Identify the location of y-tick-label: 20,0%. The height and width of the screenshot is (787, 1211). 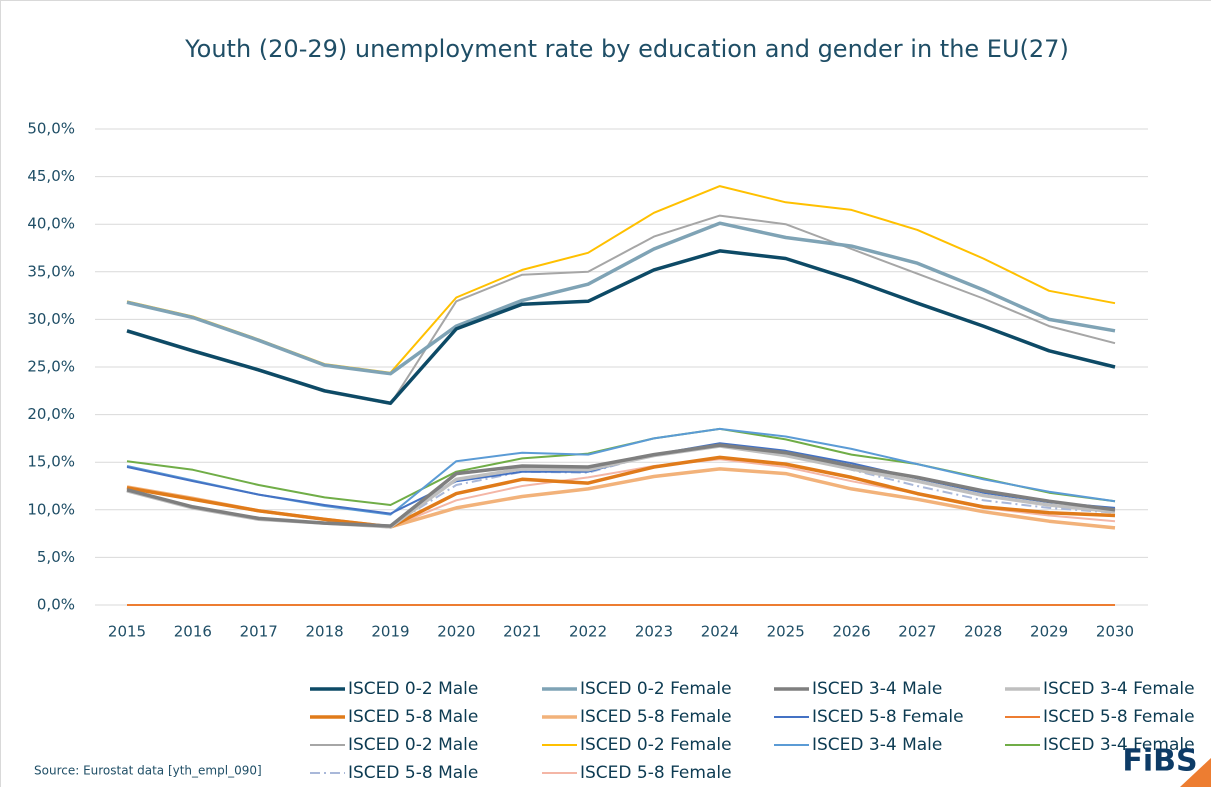
(51, 414).